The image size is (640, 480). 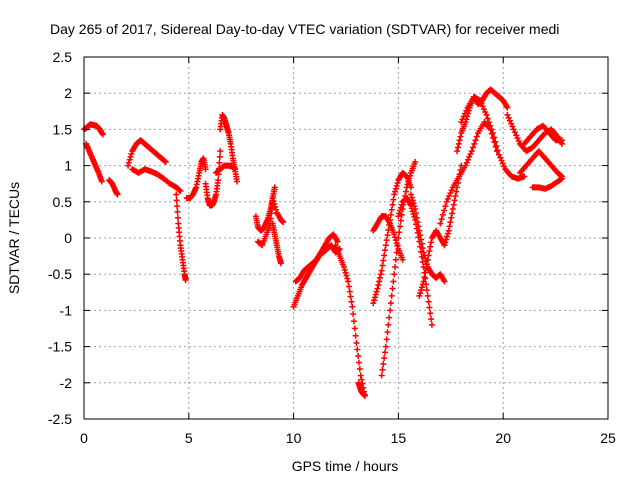 What do you see at coordinates (399, 438) in the screenshot?
I see `x-tick-label: 15` at bounding box center [399, 438].